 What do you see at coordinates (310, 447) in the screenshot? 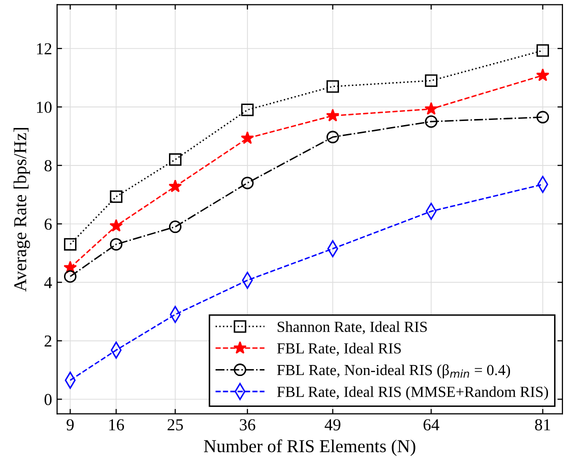
I see `x-axis-title: Number of RIS Elements (N)` at bounding box center [310, 447].